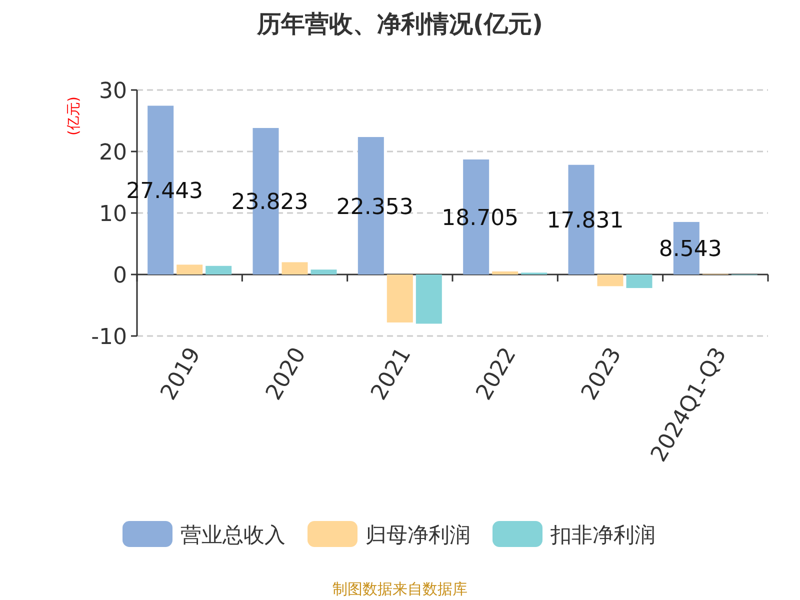 The width and height of the screenshot is (800, 600). Describe the element at coordinates (113, 153) in the screenshot. I see `y-tick-label: 20` at that location.